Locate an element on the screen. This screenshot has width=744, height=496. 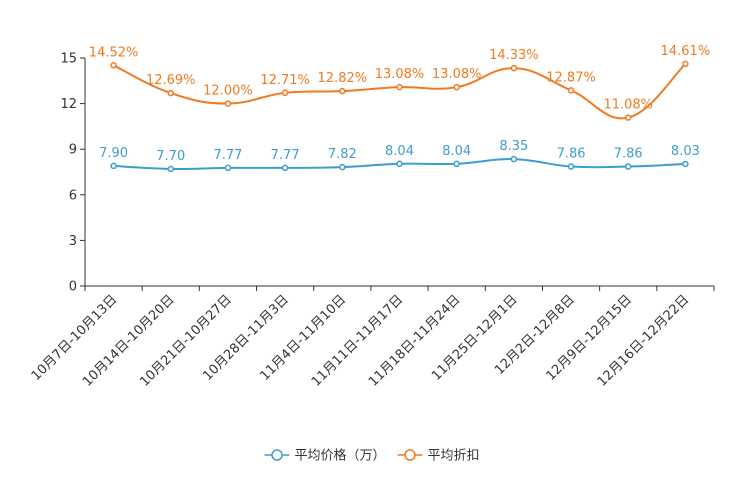
y-tick-label: 12 is located at coordinates (68, 104).